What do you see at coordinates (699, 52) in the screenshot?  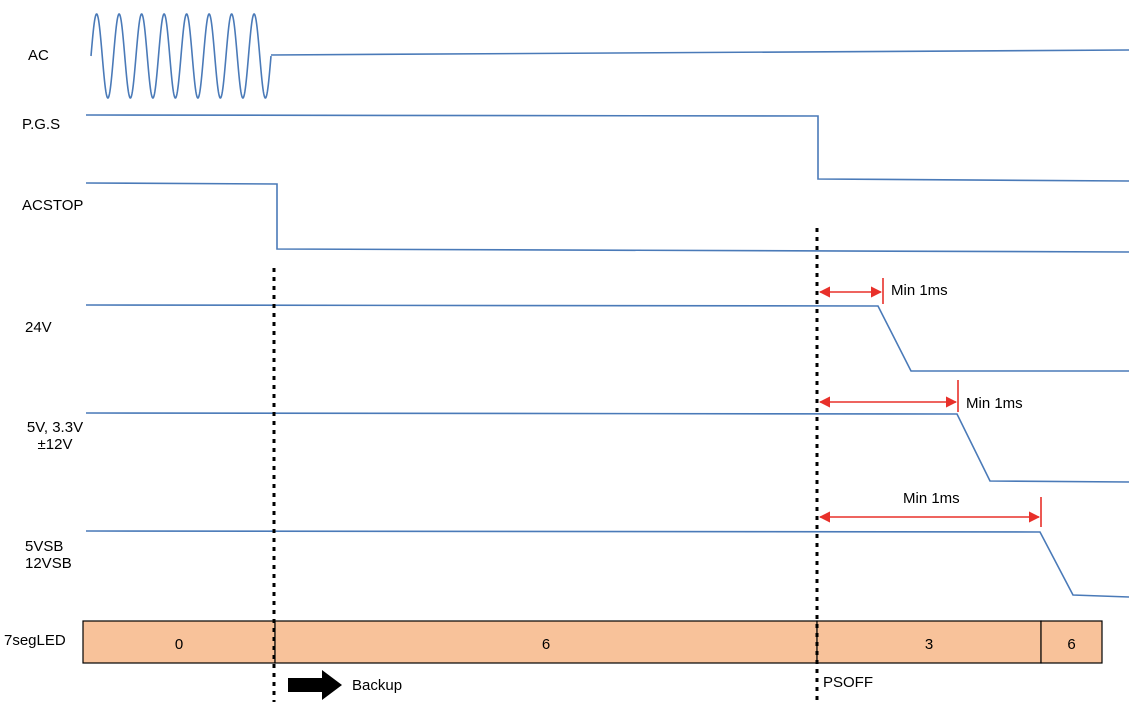 I see `ac-flat-line` at bounding box center [699, 52].